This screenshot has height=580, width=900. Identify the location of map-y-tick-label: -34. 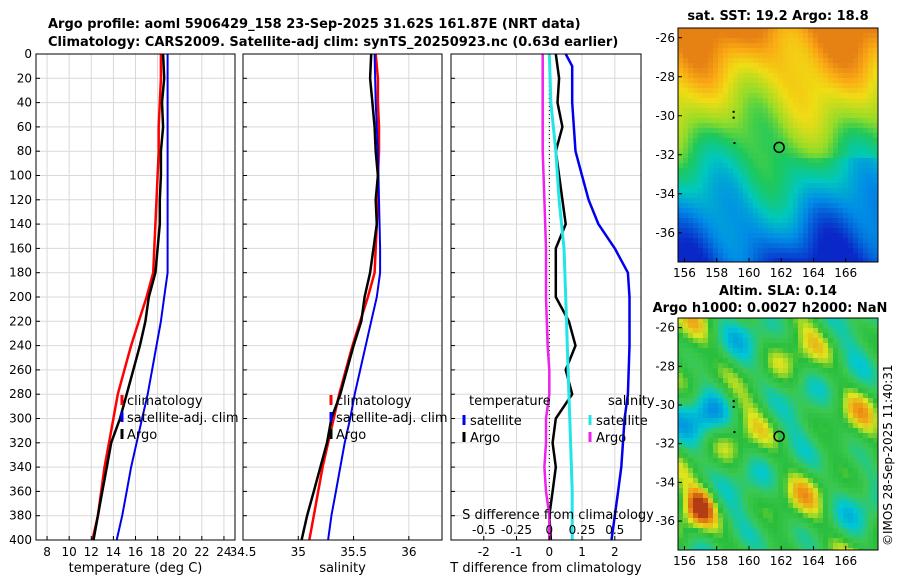
(665, 482).